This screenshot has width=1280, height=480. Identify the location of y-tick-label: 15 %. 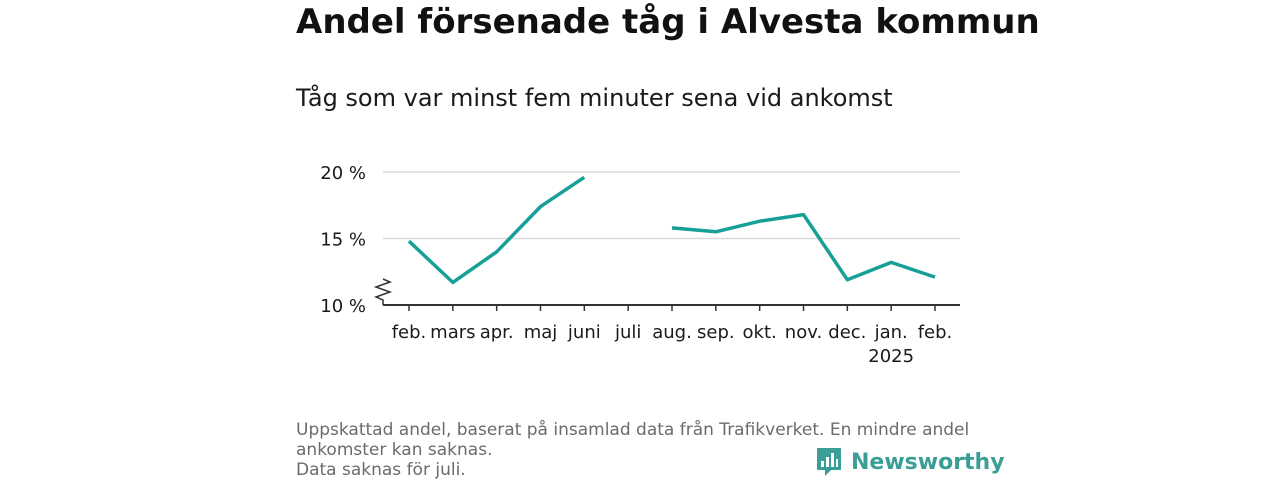
(343, 240).